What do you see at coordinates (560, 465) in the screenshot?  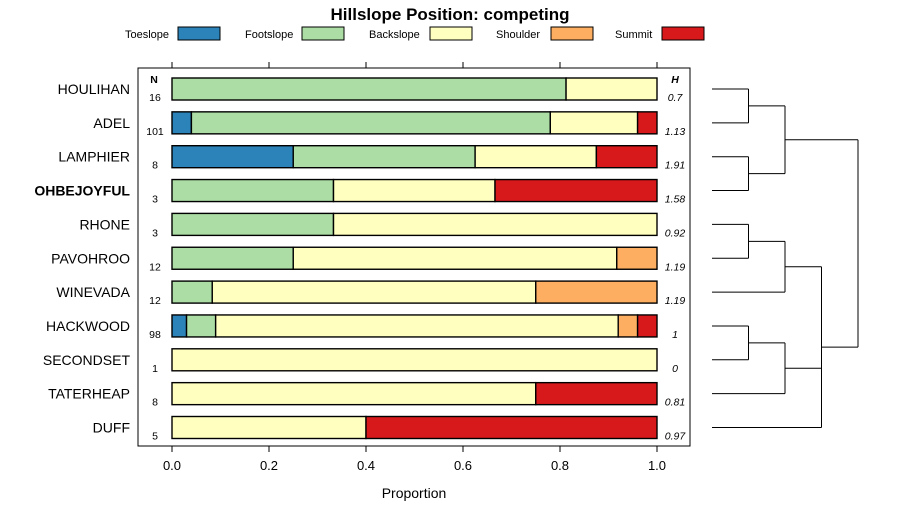 I see `x-tick-label: 0.8` at bounding box center [560, 465].